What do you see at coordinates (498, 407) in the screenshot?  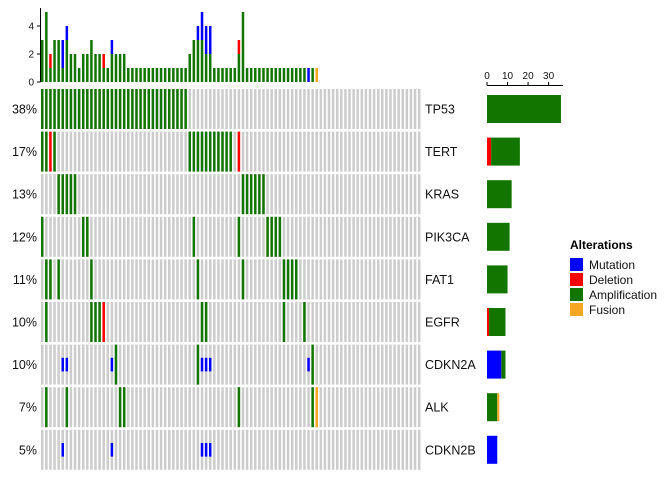 I see `right-bar-fusion` at bounding box center [498, 407].